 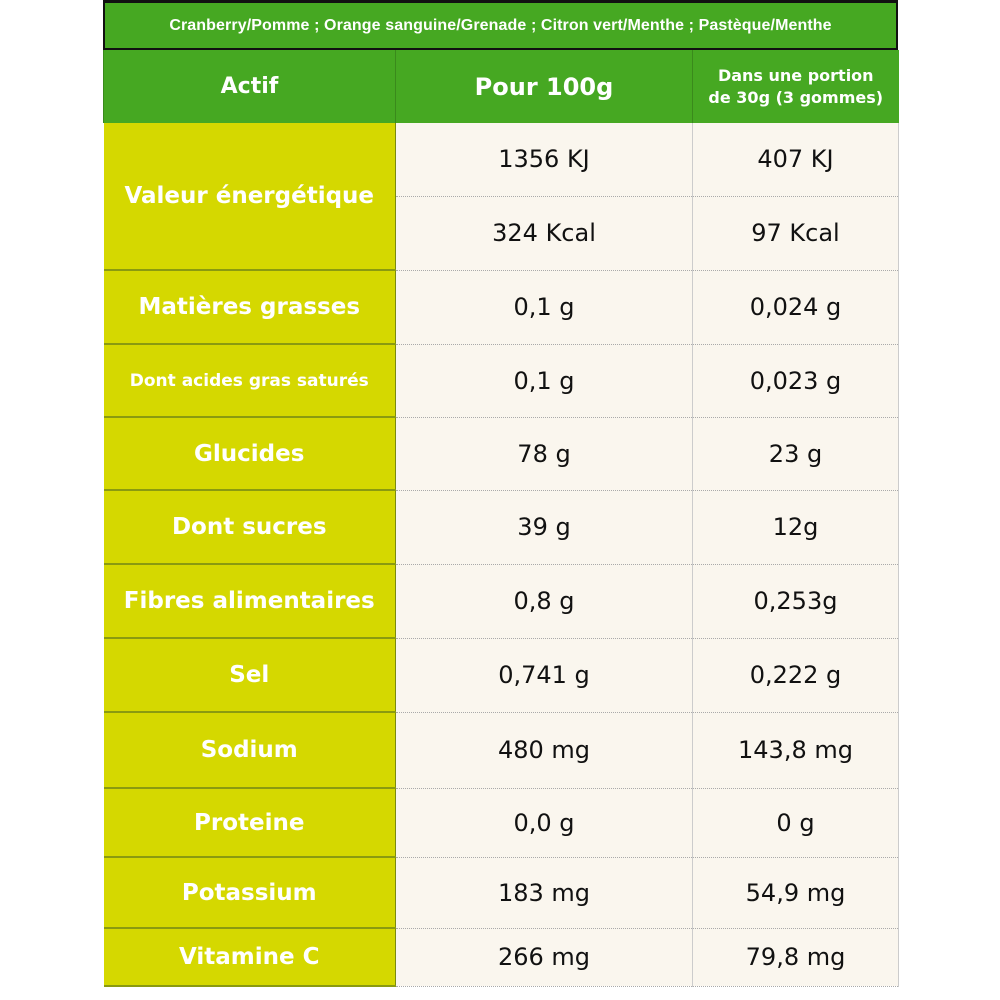 I want to click on header-per-100g: Pour 100g, so click(x=544, y=86).